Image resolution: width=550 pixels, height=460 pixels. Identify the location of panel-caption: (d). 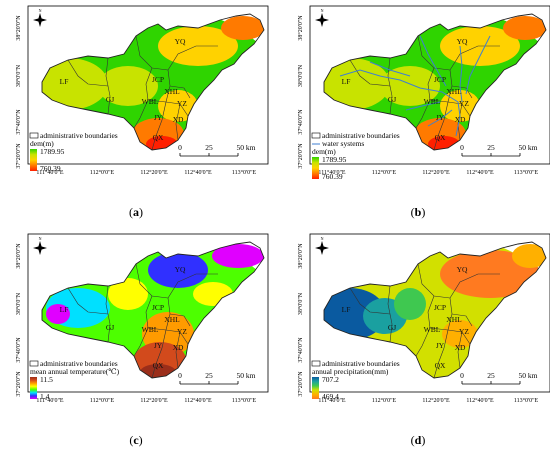
(418, 440).